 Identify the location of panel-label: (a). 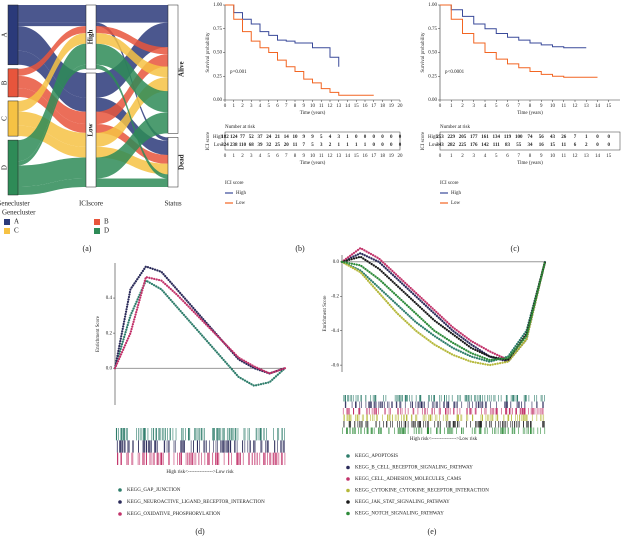
(87, 248).